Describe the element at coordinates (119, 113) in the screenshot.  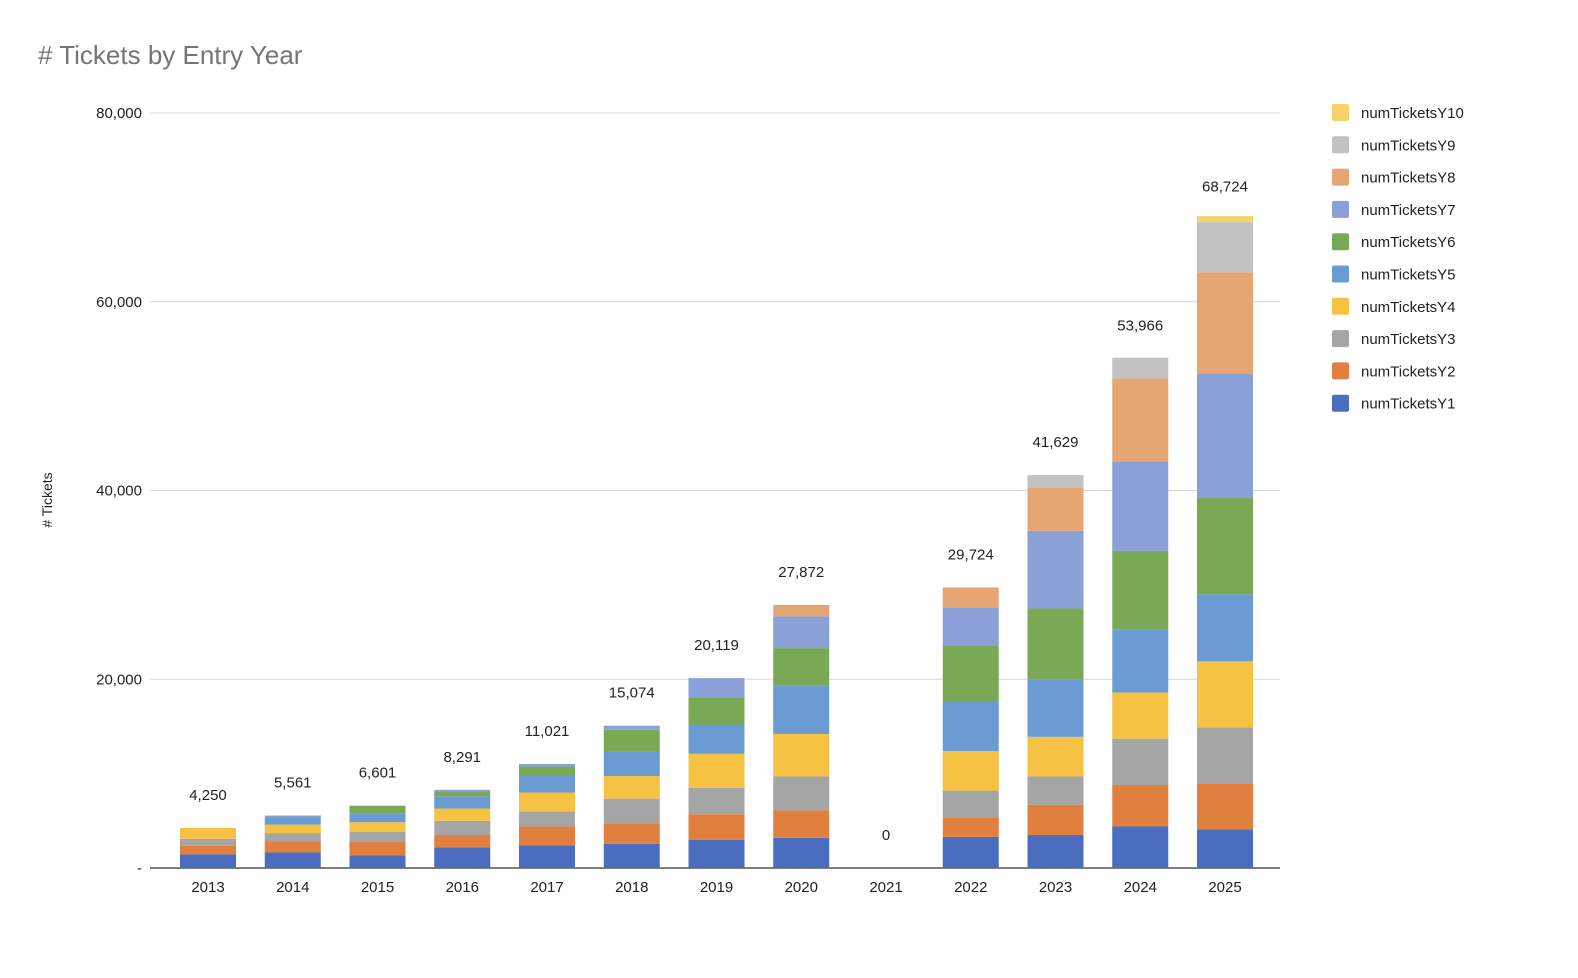
I see `y-tick-label: 80,000` at that location.